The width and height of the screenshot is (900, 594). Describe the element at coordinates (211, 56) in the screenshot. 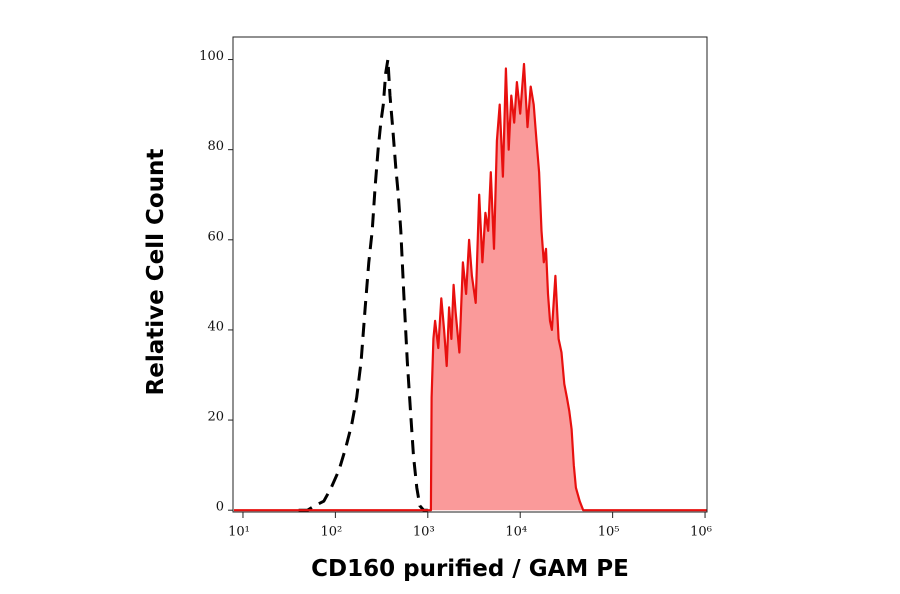

I see `y-tick-label: 100` at that location.